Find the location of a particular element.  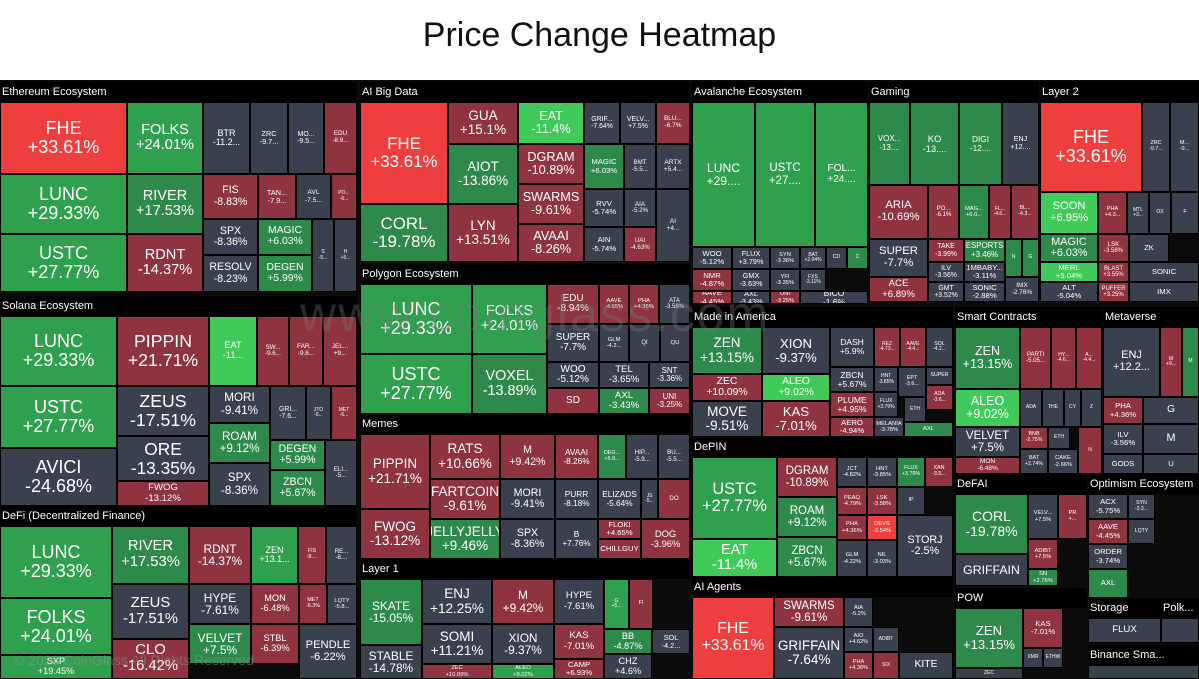

heatmap-tile: USTC +27.77% is located at coordinates (734, 498).